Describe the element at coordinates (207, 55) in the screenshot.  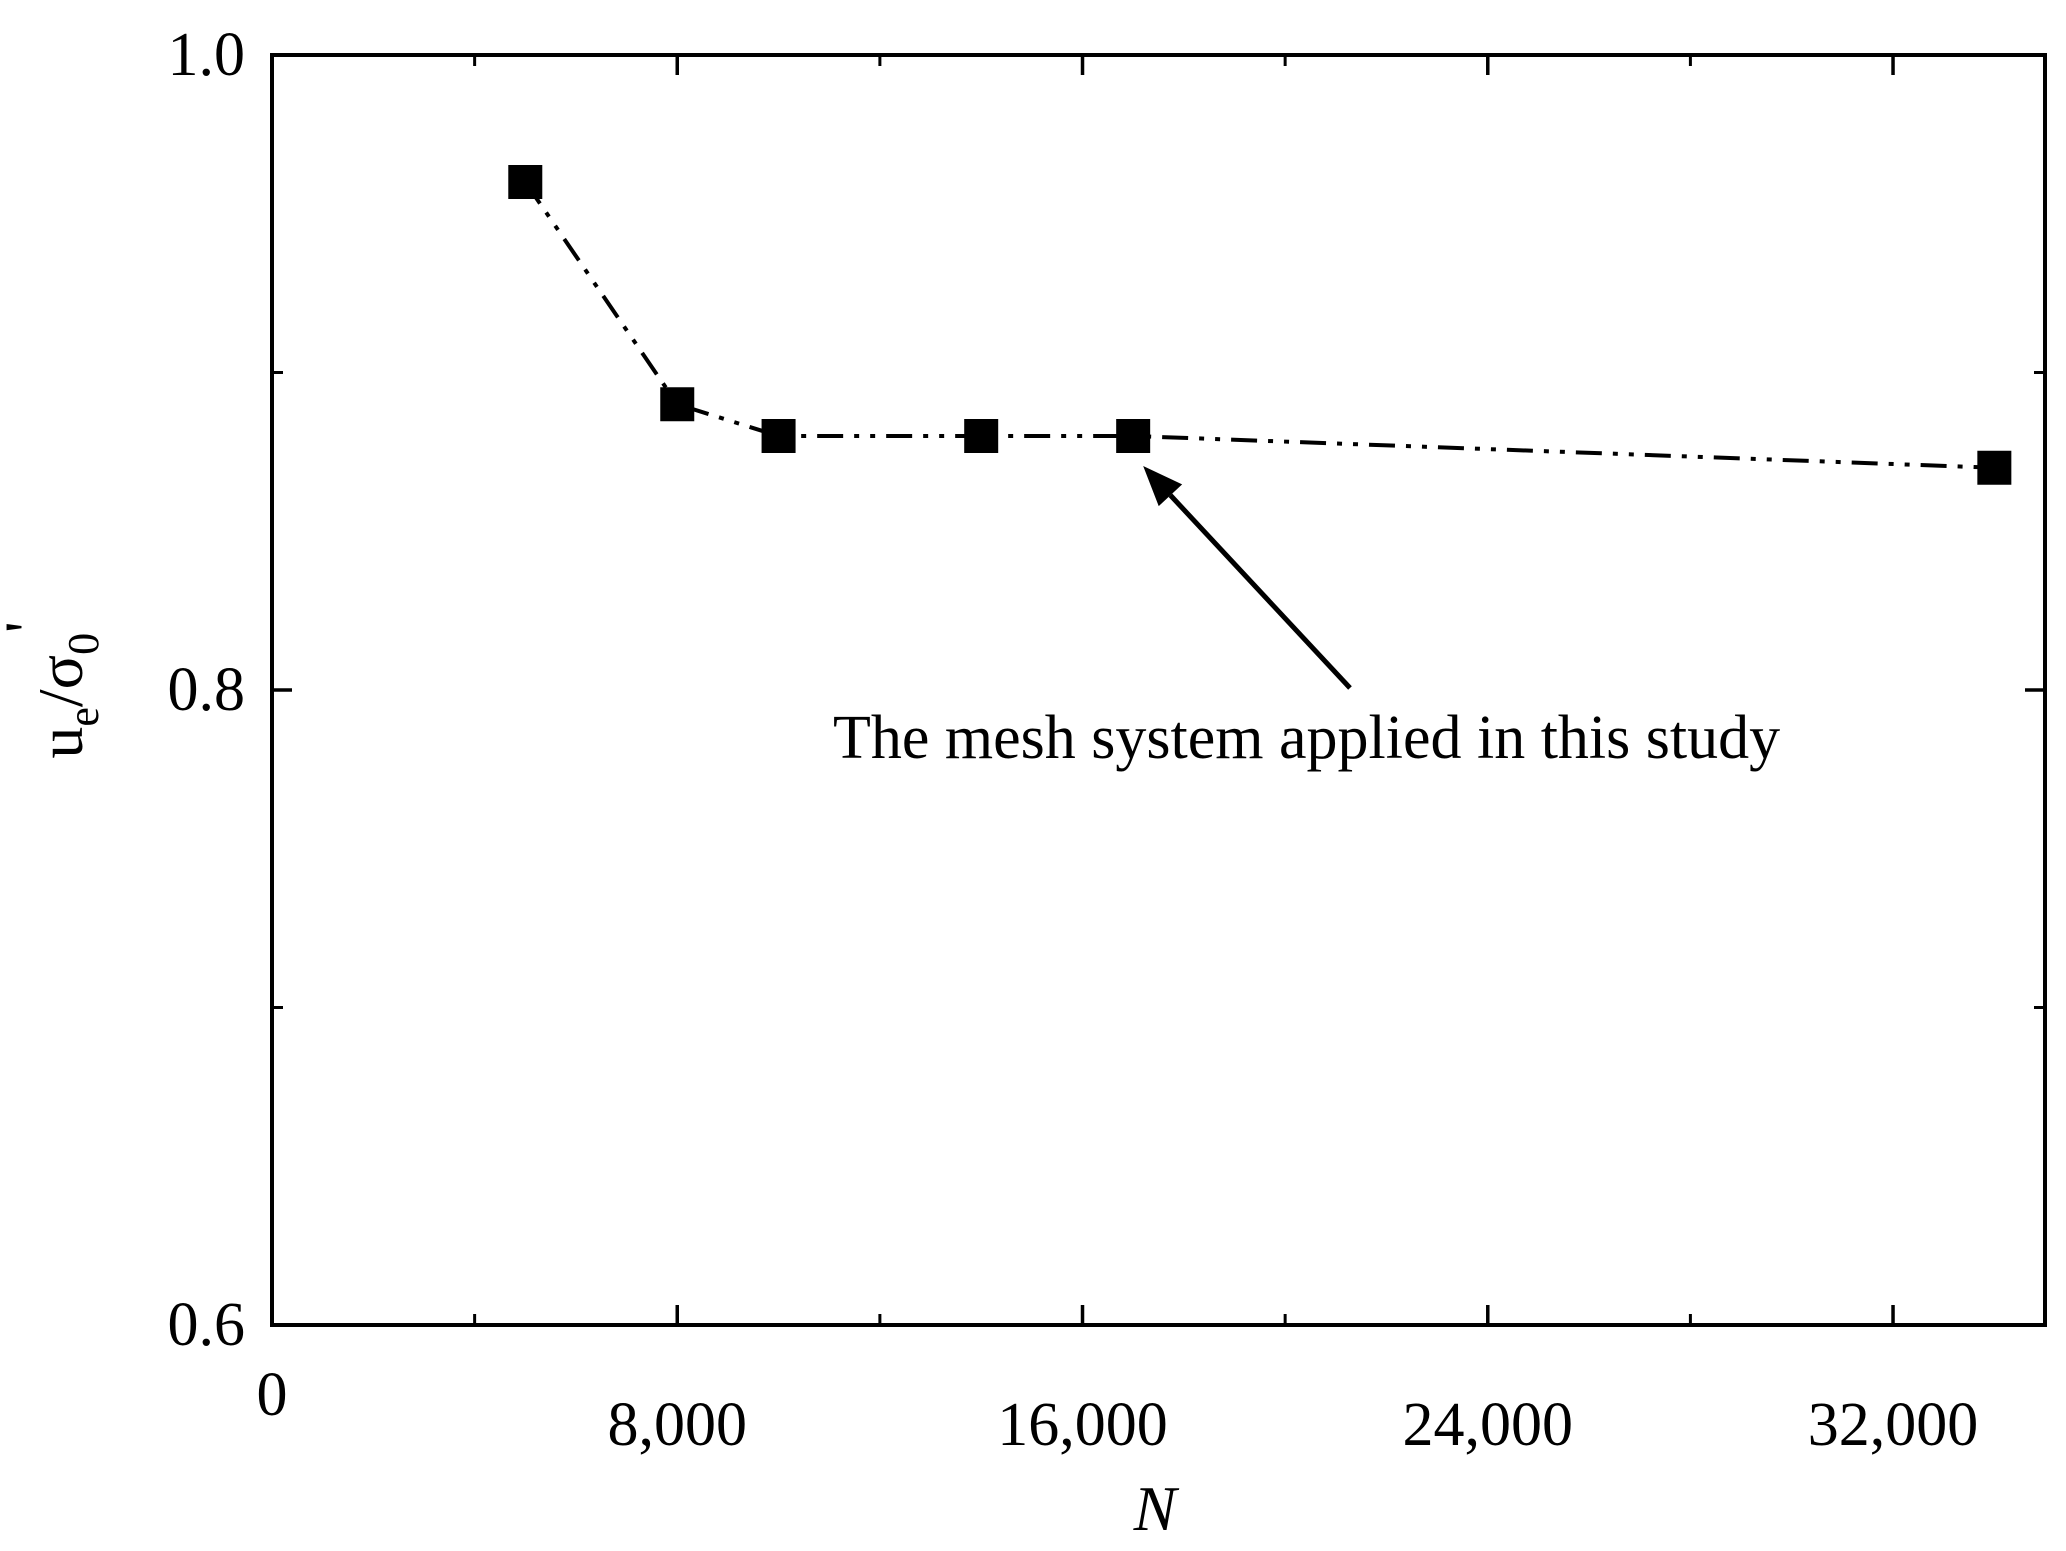
I see `y-tick-label: 1.0` at that location.